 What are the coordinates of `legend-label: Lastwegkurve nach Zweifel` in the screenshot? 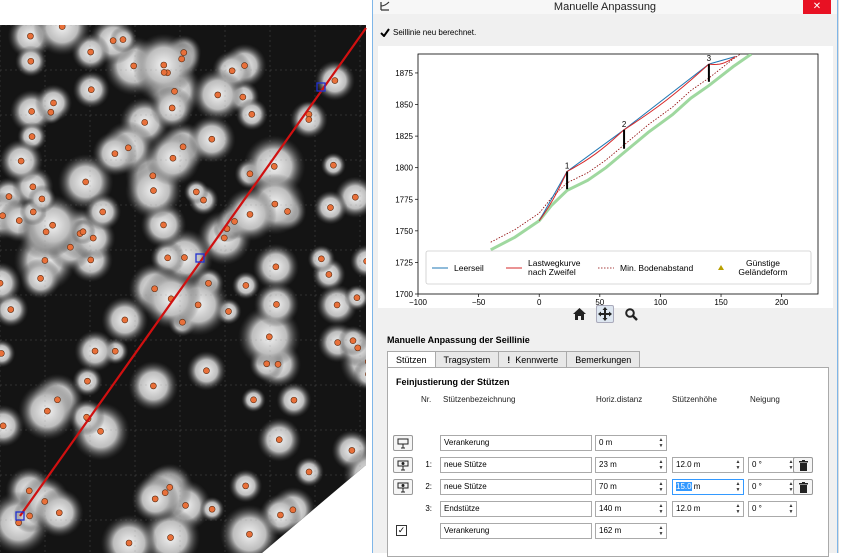 It's located at (554, 267).